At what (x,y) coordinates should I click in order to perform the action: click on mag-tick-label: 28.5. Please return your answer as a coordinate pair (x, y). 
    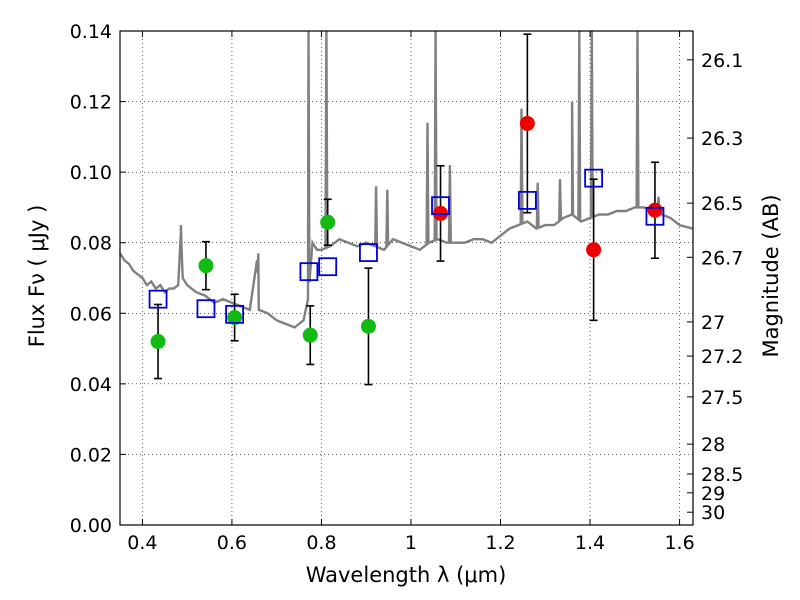
    Looking at the image, I should click on (722, 475).